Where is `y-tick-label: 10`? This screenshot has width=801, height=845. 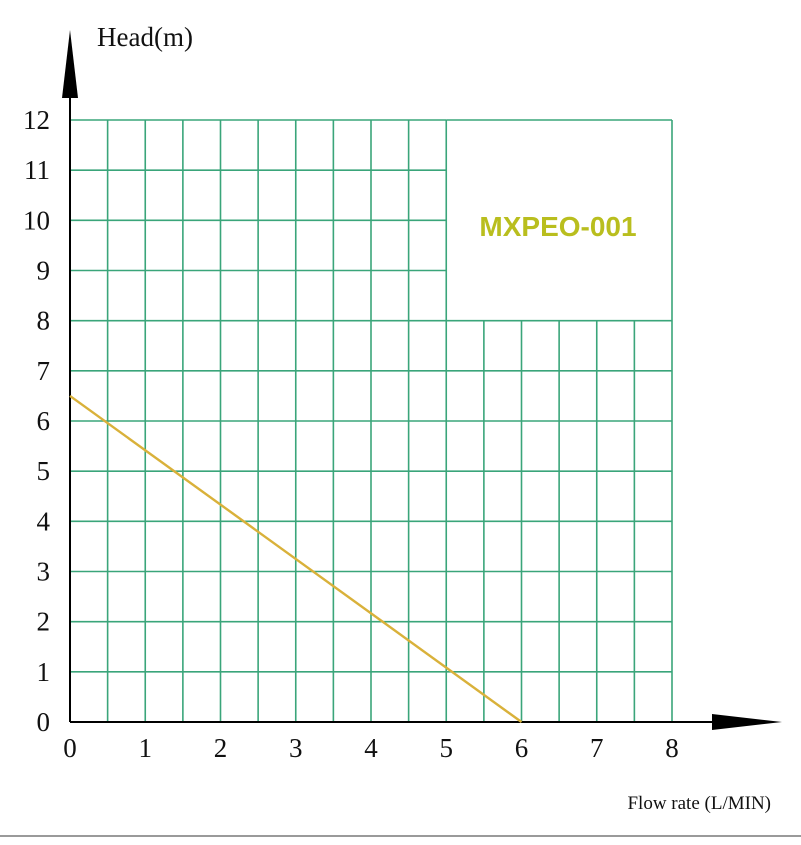 y-tick-label: 10 is located at coordinates (36, 220).